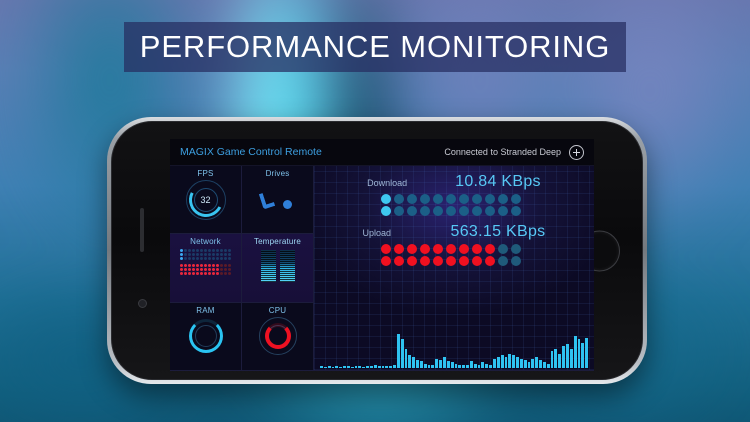 Image resolution: width=750 pixels, height=422 pixels. I want to click on widget-cpu-label: CPU, so click(277, 310).